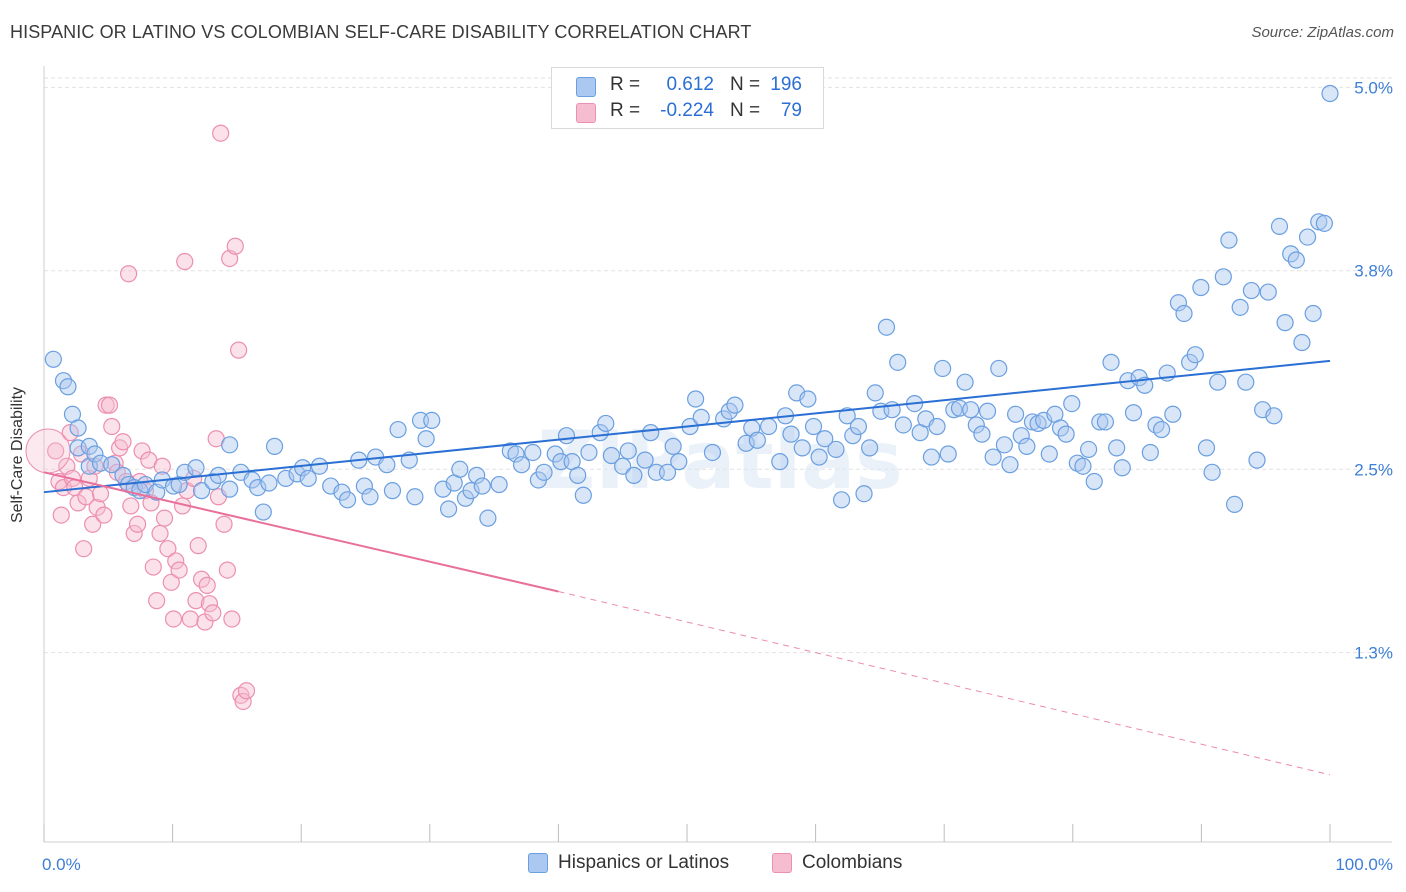 Image resolution: width=1406 pixels, height=892 pixels. What do you see at coordinates (628, 863) in the screenshot?
I see `legend-item-hispanics: Hispanics or Latinos` at bounding box center [628, 863].